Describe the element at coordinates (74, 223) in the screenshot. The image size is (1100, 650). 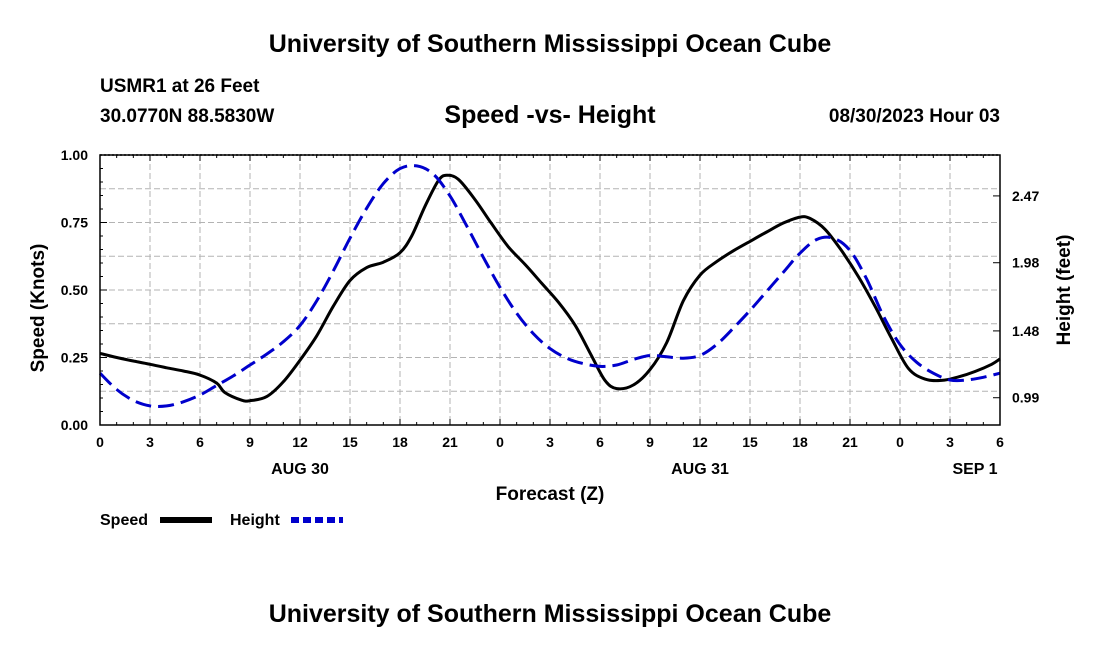
I see `y-left-tick-label: 0.75` at that location.